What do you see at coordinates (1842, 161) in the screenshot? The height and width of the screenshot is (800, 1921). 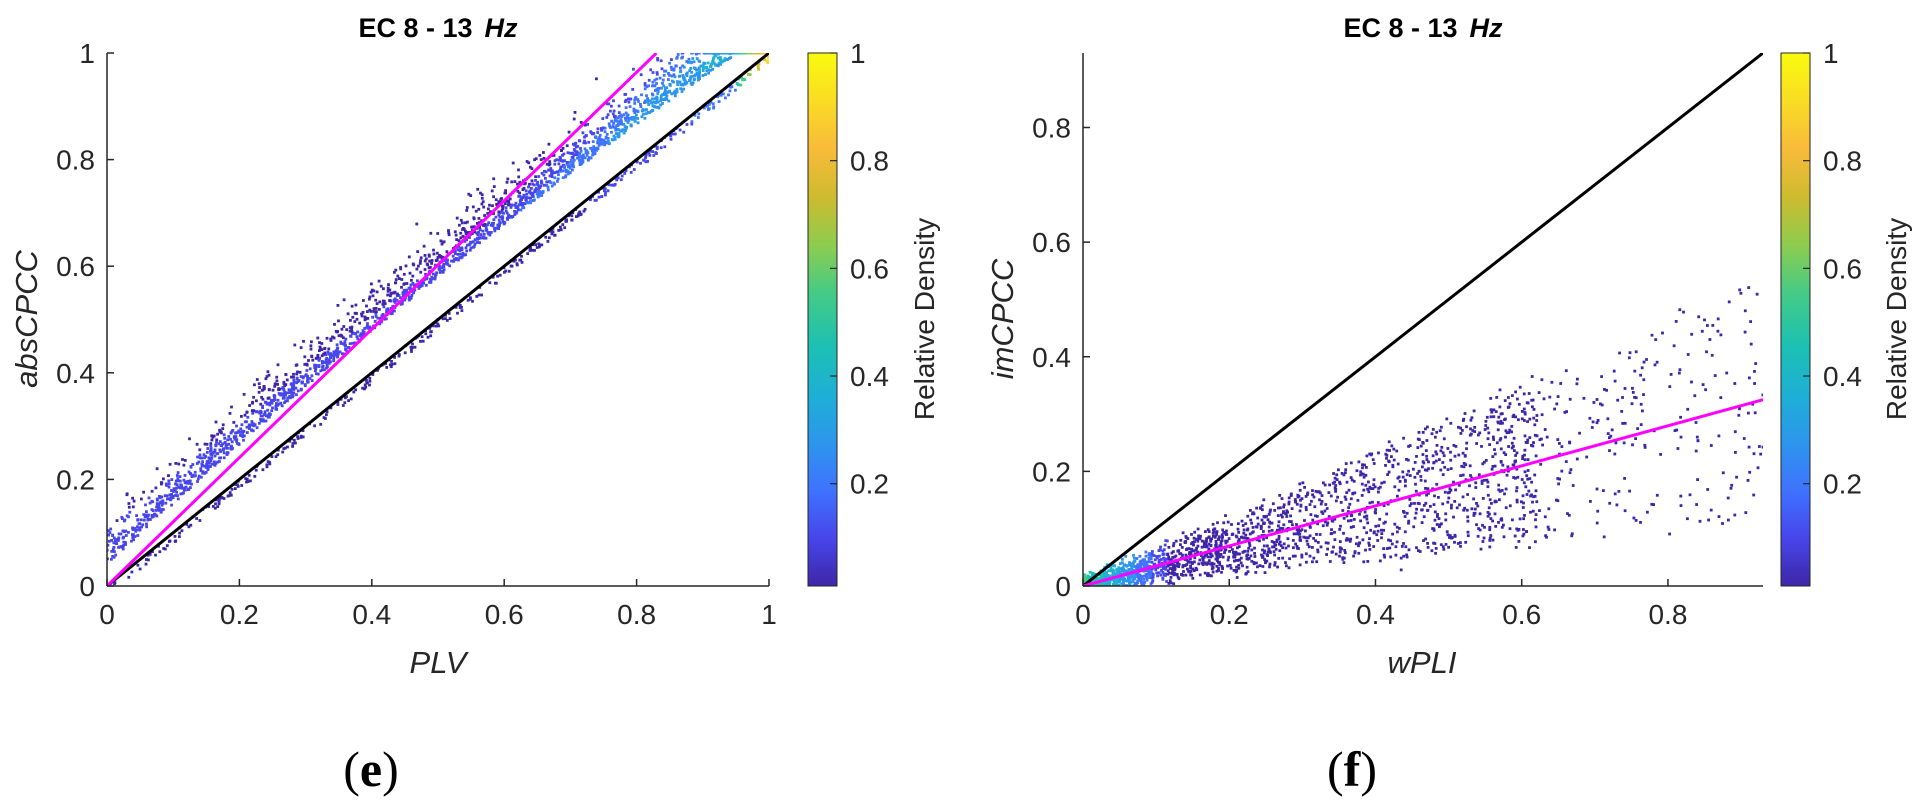 I see `colorbar-tick-label: 0.8` at bounding box center [1842, 161].